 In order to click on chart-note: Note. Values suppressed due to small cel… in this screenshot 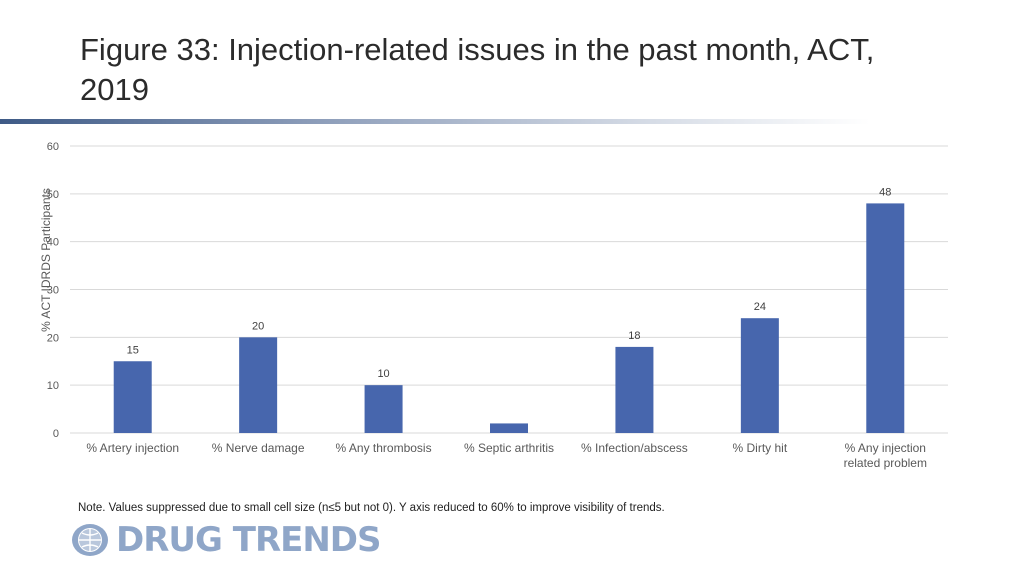, I will do `click(371, 508)`.